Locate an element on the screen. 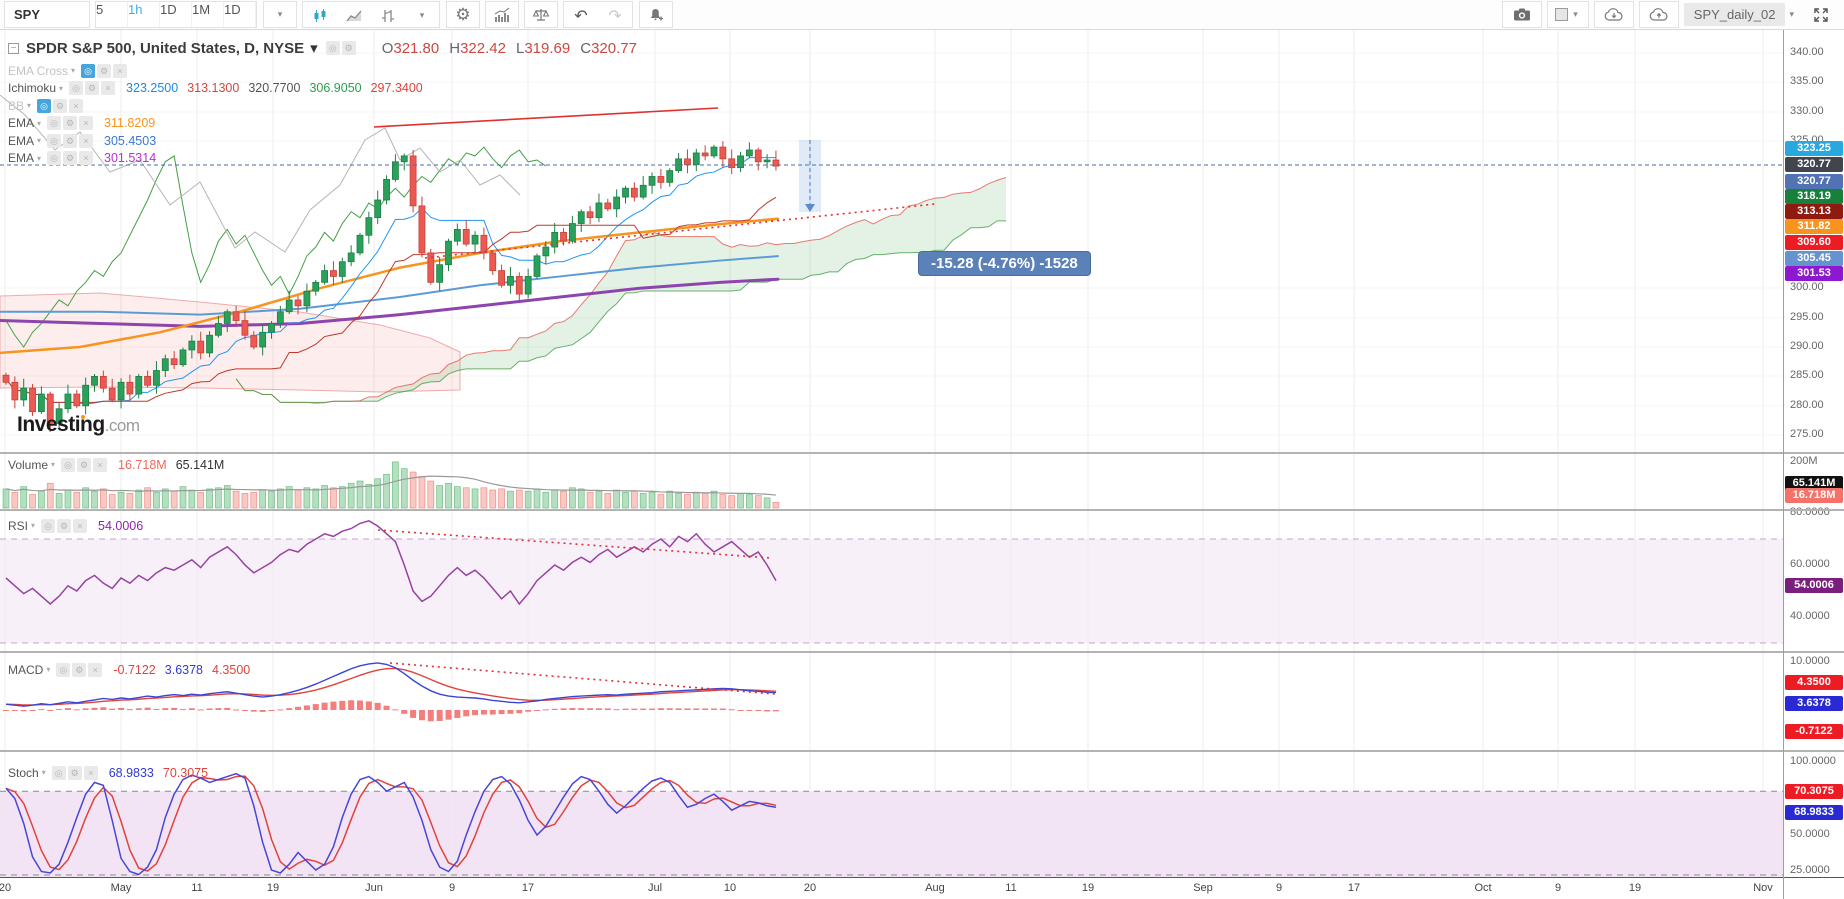 The width and height of the screenshot is (1844, 899). indicator-name: RSI is located at coordinates (18, 525).